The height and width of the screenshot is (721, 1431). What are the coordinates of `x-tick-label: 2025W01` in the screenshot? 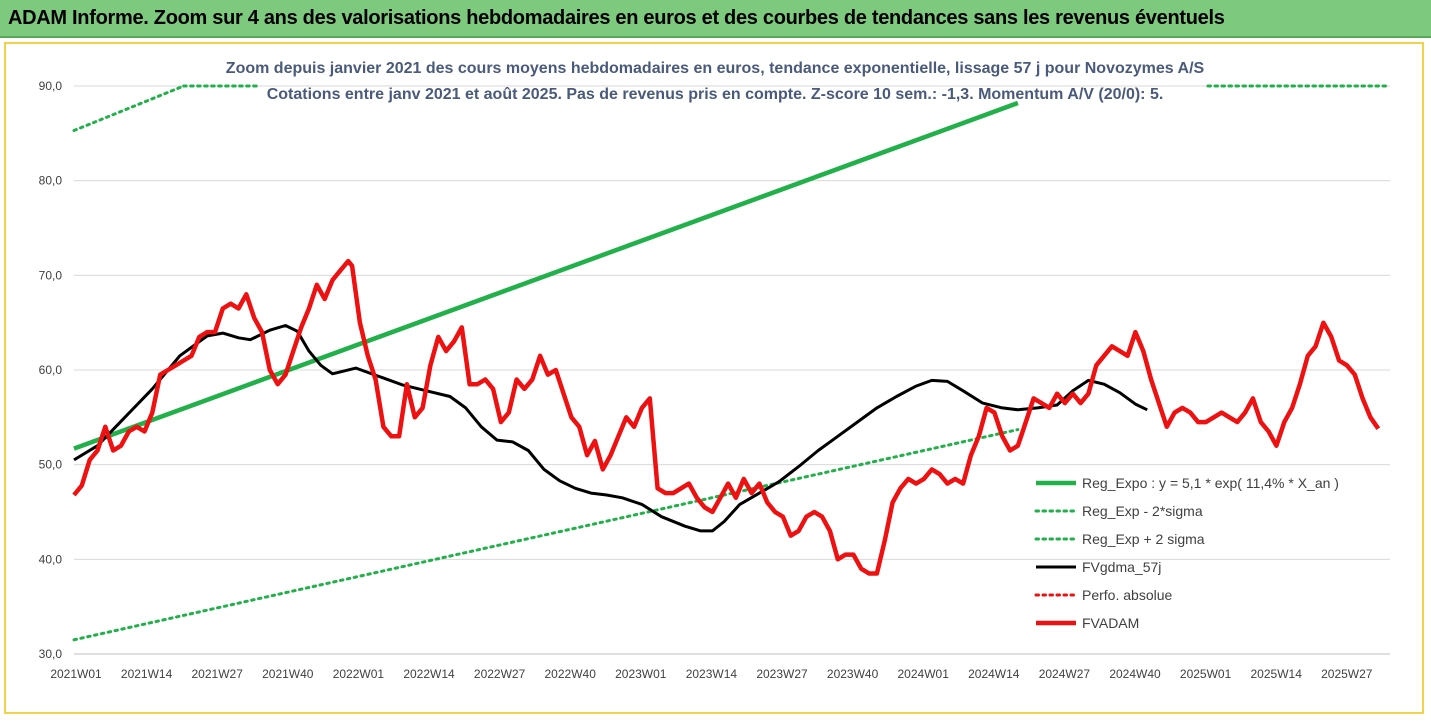 It's located at (1206, 674).